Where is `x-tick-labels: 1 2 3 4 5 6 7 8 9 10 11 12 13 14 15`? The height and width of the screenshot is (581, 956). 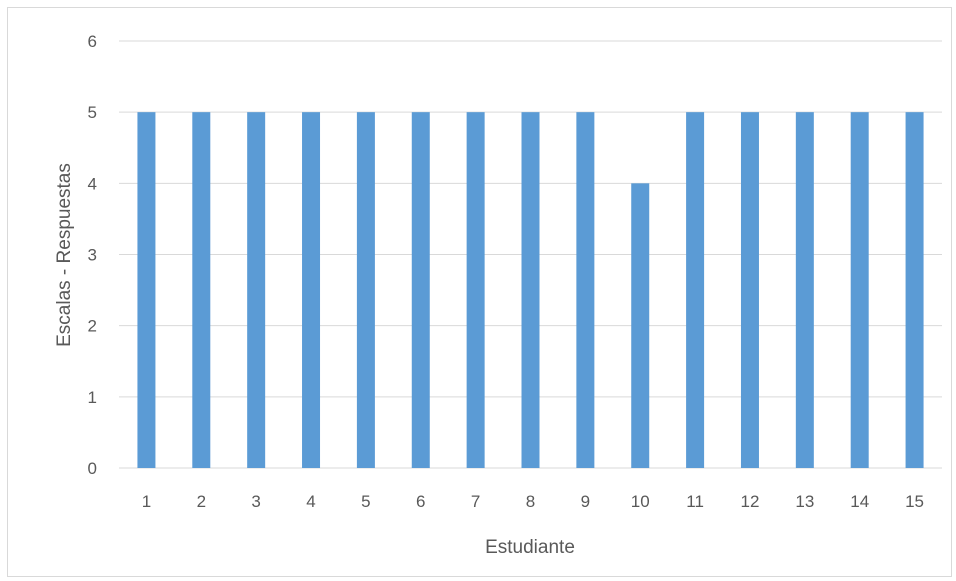
x-tick-labels: 1 2 3 4 5 6 7 8 9 10 11 12 13 14 15 is located at coordinates (533, 501).